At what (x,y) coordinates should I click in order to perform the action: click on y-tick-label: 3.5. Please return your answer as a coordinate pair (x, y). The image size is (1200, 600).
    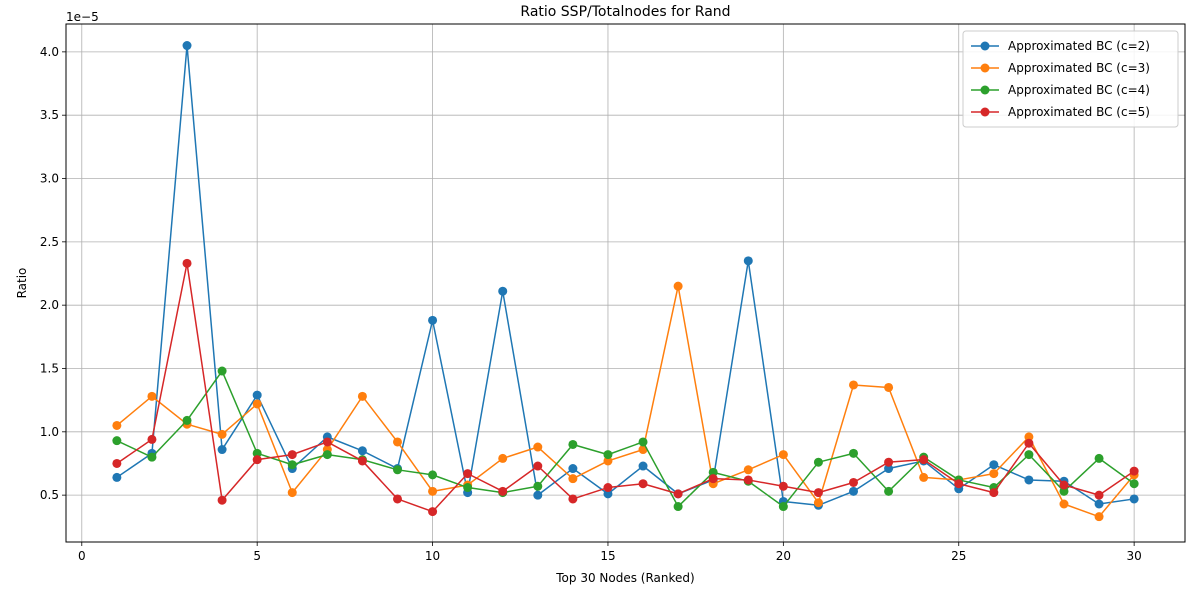
    Looking at the image, I should click on (49, 115).